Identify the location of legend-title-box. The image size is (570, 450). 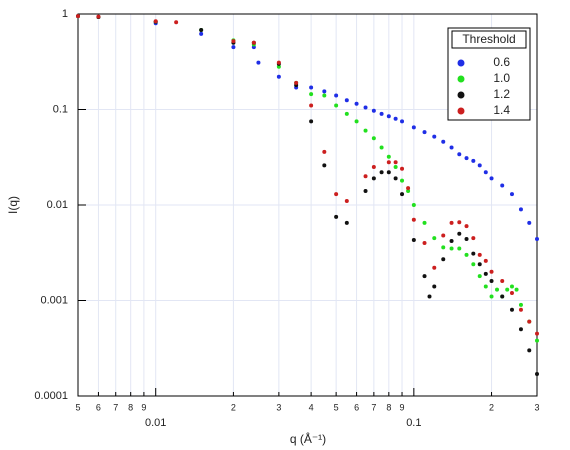
(489, 39).